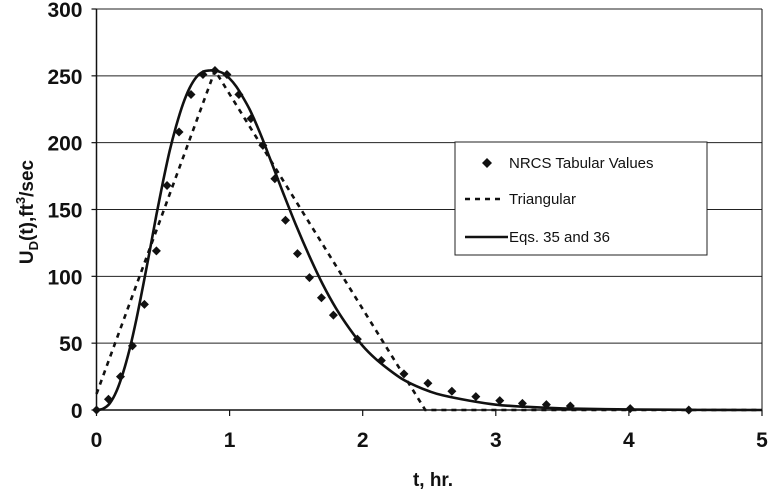 Image resolution: width=768 pixels, height=493 pixels. I want to click on y-tick-label: 0, so click(77, 411).